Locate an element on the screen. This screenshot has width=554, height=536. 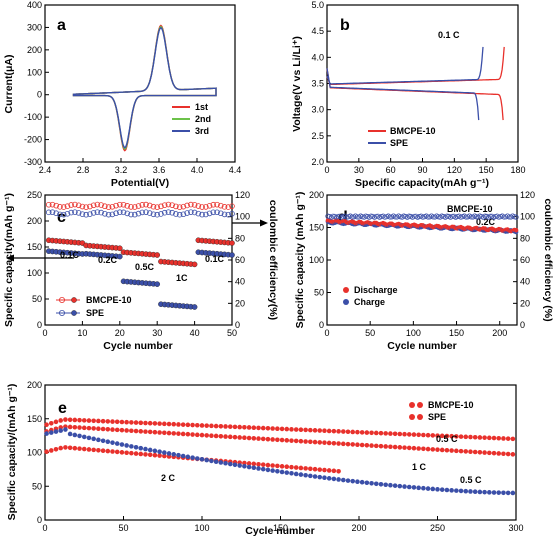
rate-label: 1C is located at coordinates (182, 278).